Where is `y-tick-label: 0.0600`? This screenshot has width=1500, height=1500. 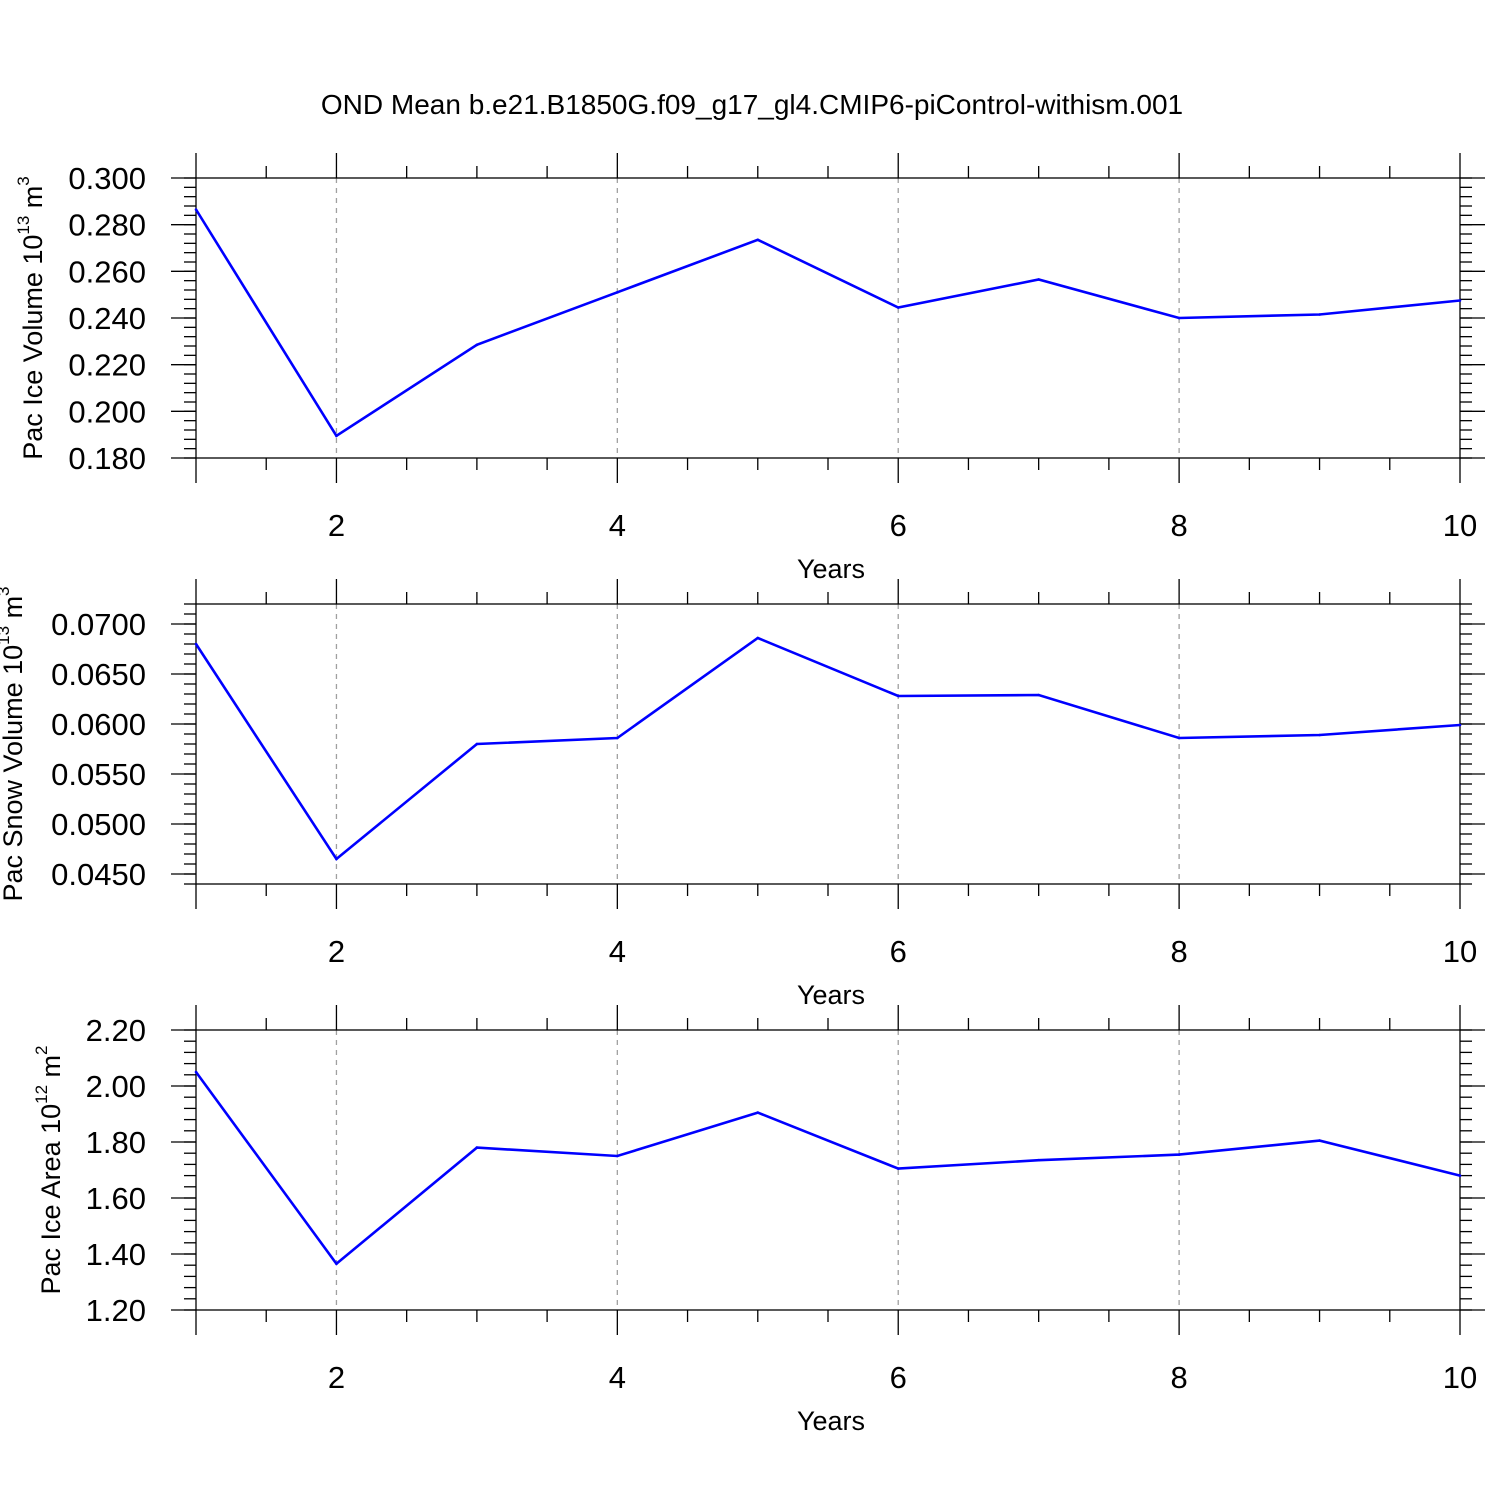 y-tick-label: 0.0600 is located at coordinates (98, 724).